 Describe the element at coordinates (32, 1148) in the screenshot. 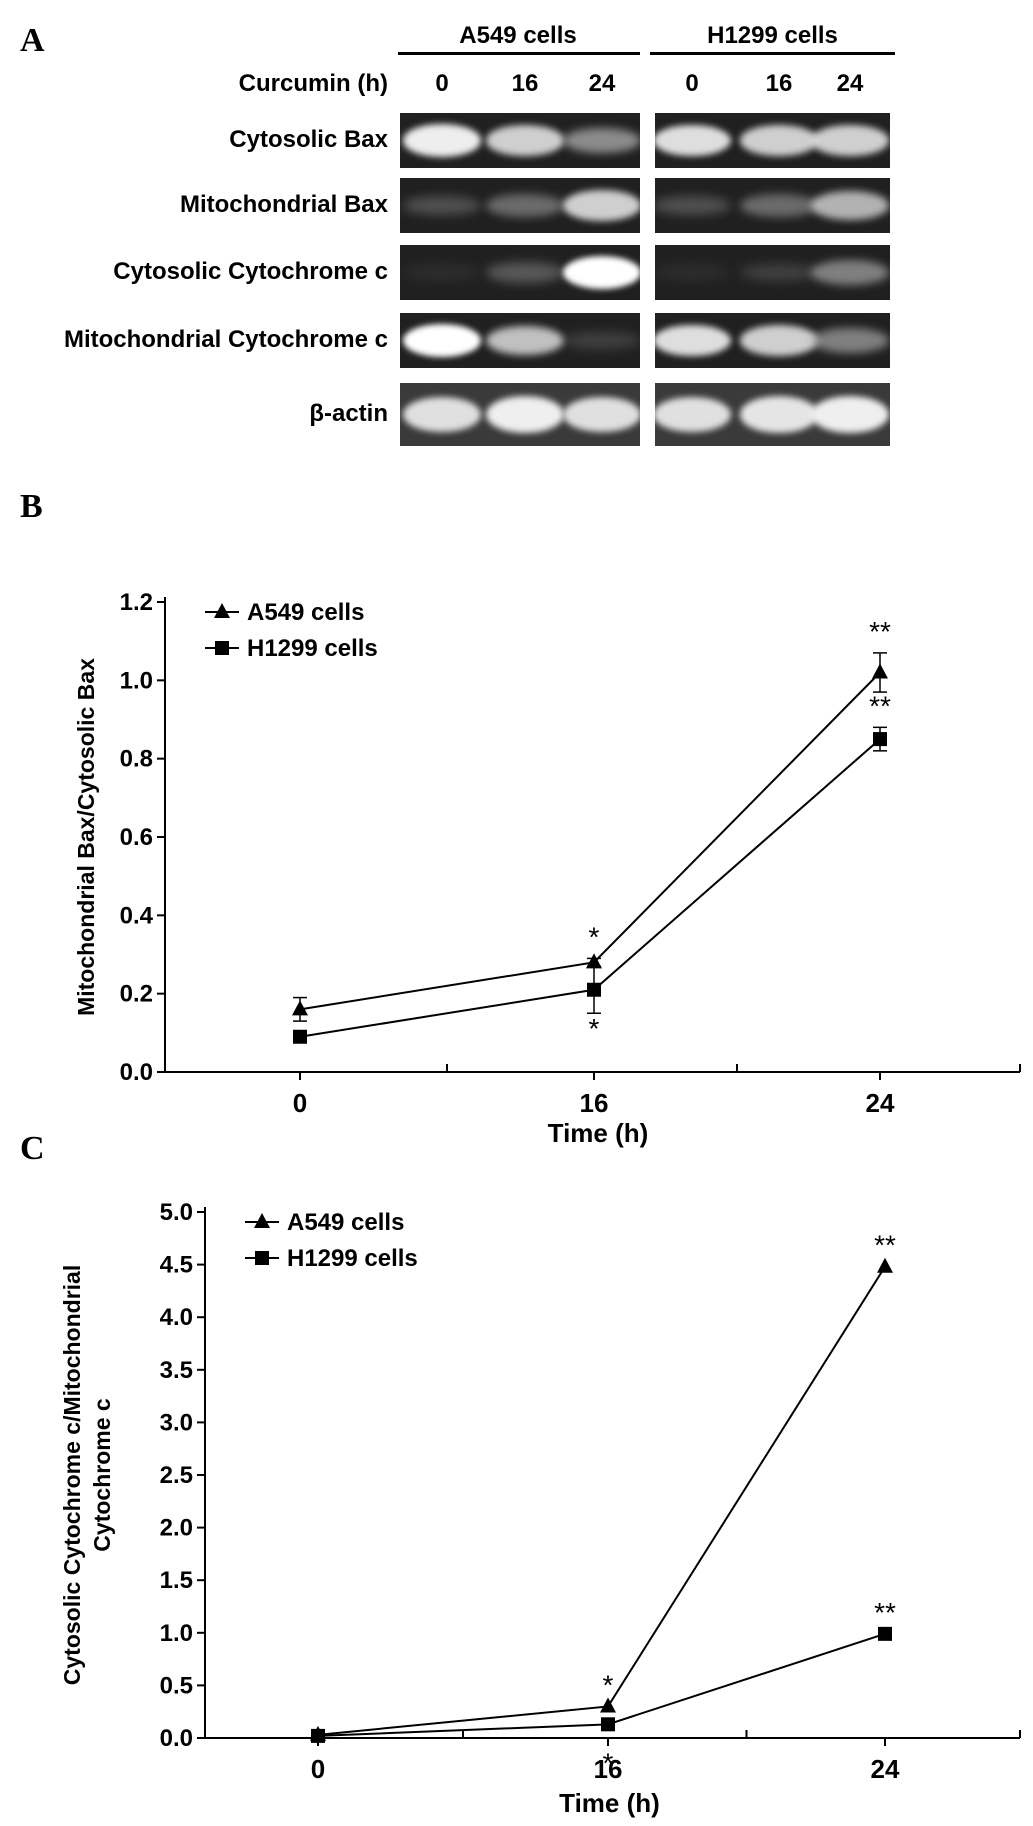

I see `panel-letter-c: C` at that location.